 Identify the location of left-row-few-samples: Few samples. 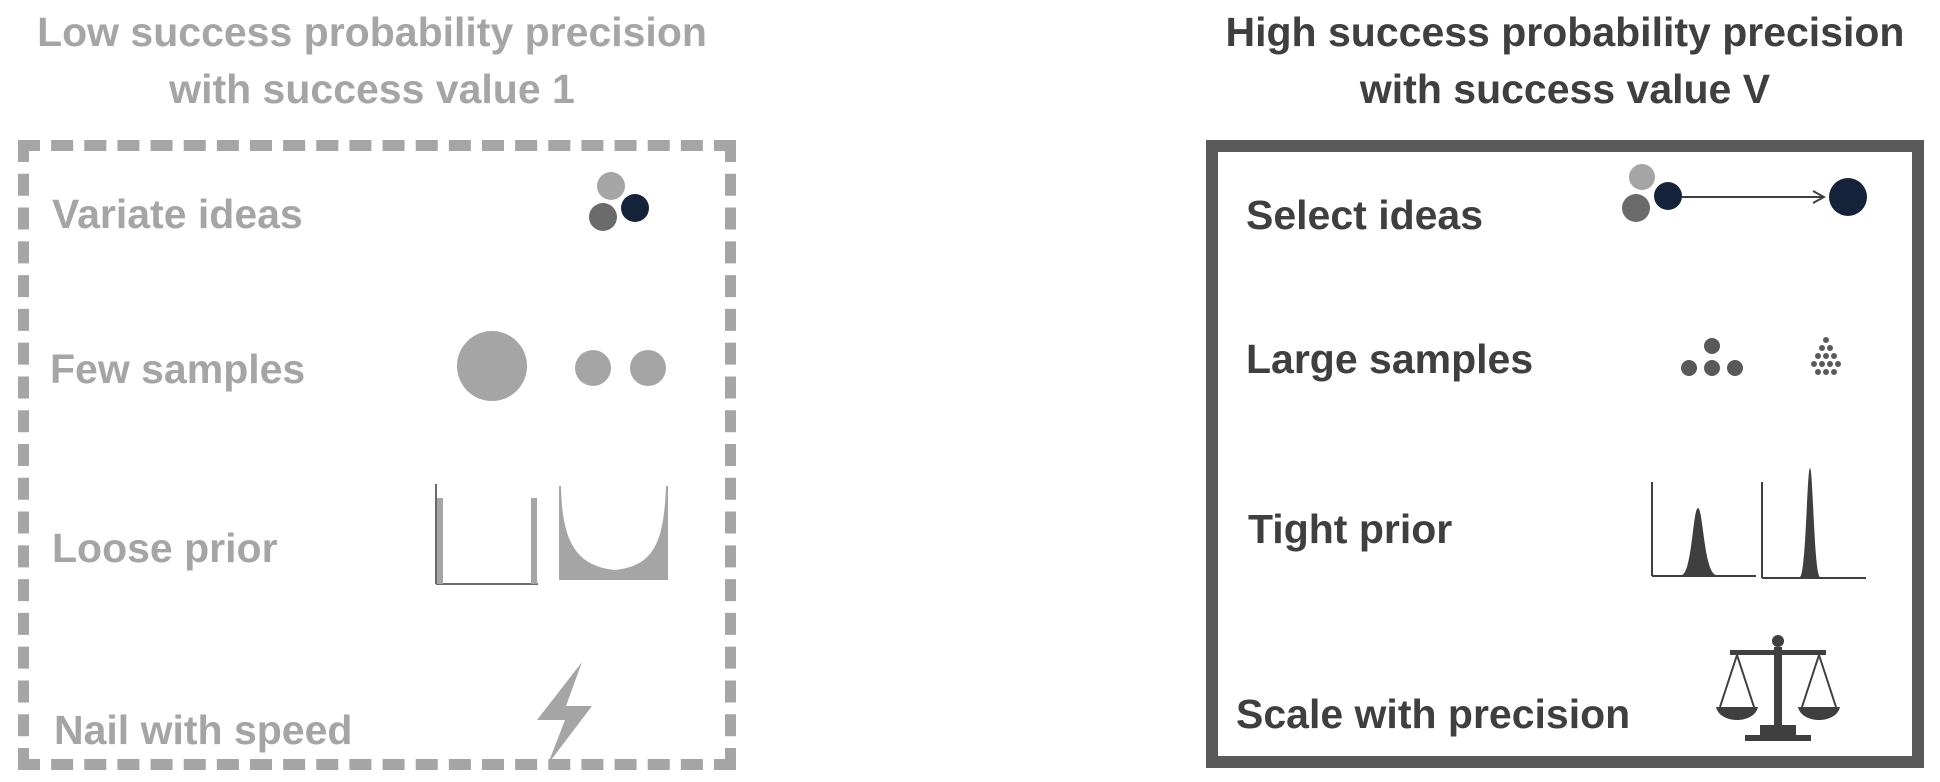
(178, 369).